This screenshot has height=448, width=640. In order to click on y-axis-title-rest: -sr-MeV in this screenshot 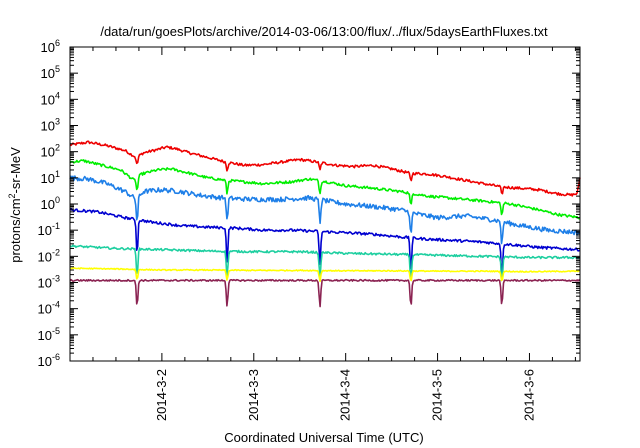, I will do `click(15, 170)`.